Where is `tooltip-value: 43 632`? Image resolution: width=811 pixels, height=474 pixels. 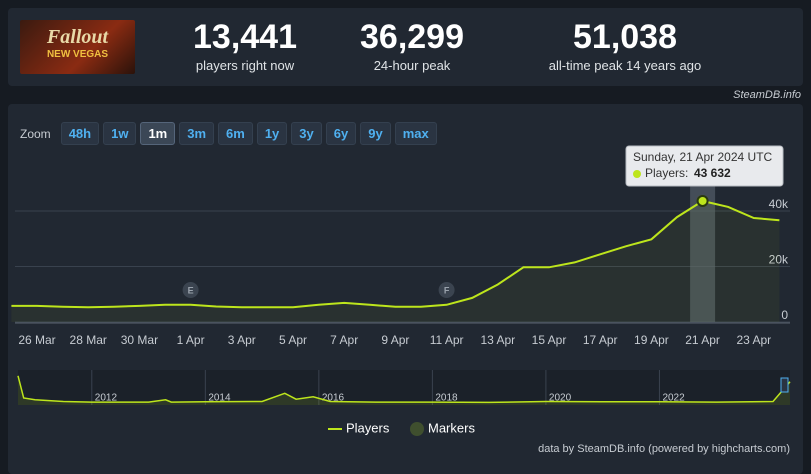
tooltip-value: 43 632 is located at coordinates (712, 173).